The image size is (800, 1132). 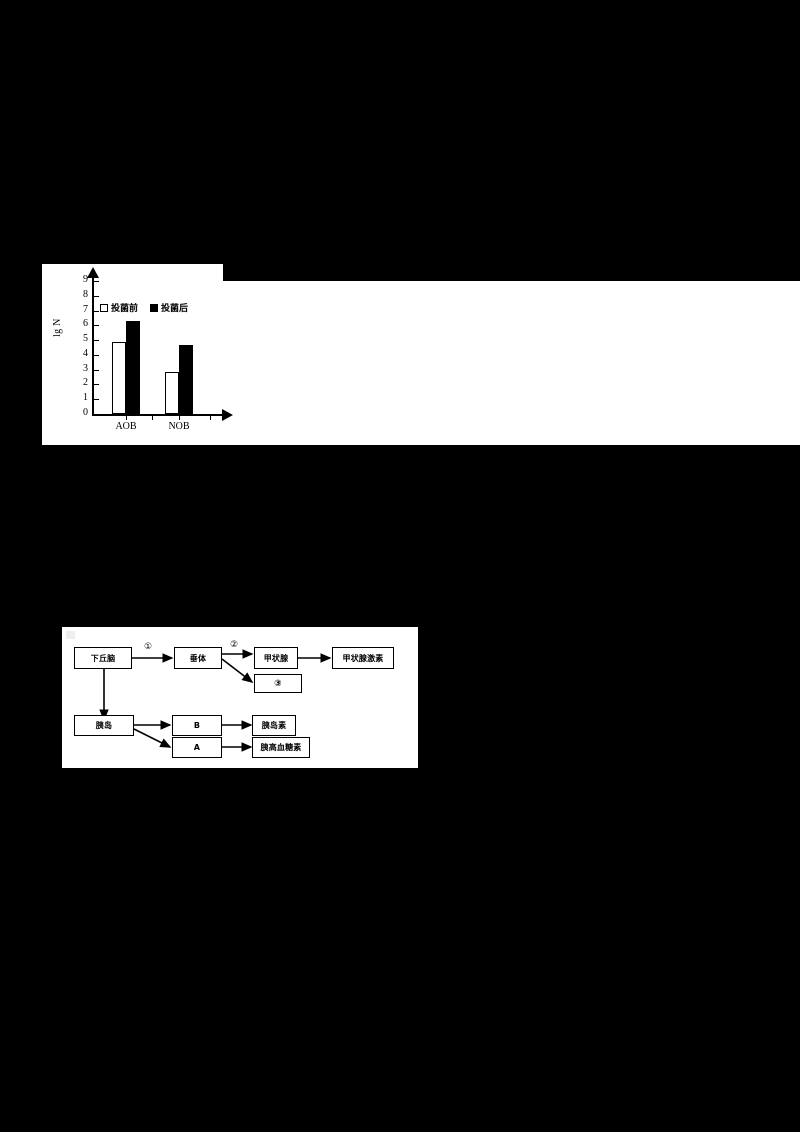 What do you see at coordinates (175, 309) in the screenshot?
I see `legend-label-after: 投菌后` at bounding box center [175, 309].